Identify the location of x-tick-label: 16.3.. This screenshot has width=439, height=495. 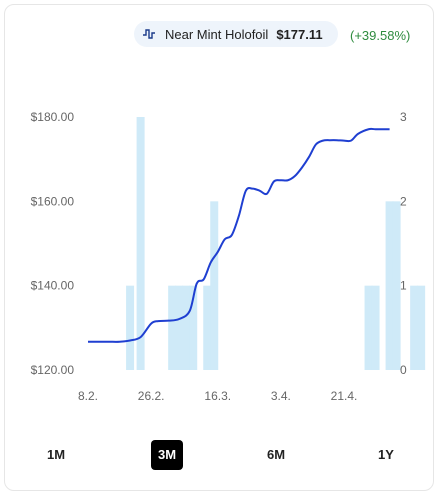
(217, 396).